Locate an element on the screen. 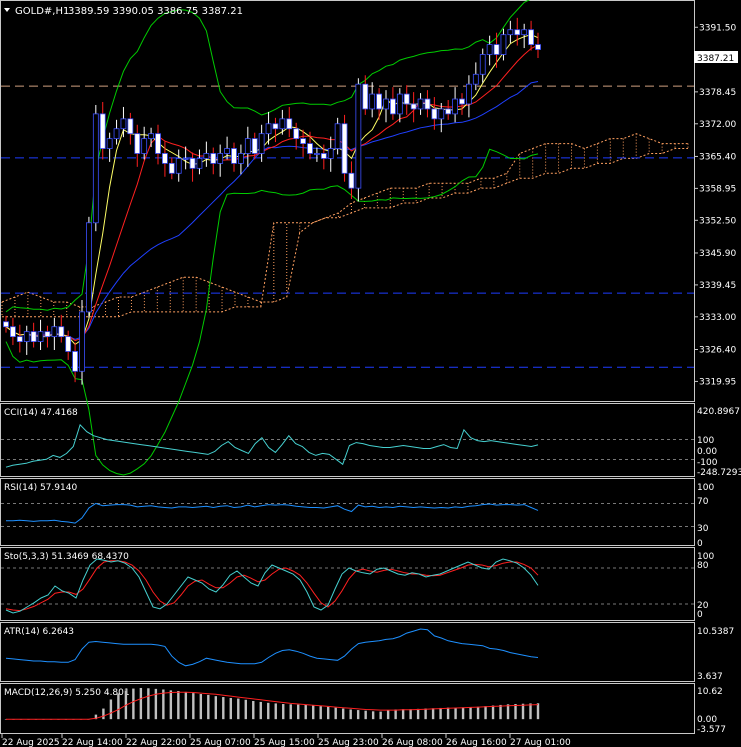 The width and height of the screenshot is (741, 747). symbol-timeframe: GOLD#,H1 is located at coordinates (42, 11).